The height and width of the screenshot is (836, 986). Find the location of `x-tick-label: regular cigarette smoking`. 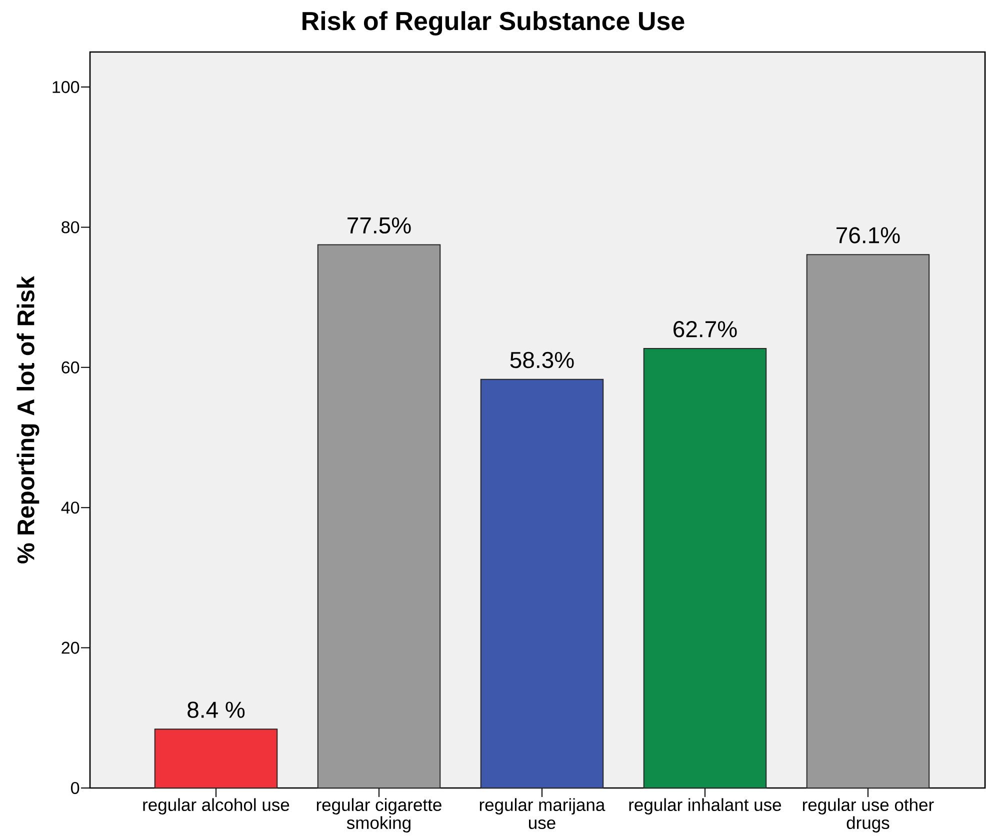

x-tick-label: regular cigarette smoking is located at coordinates (379, 815).